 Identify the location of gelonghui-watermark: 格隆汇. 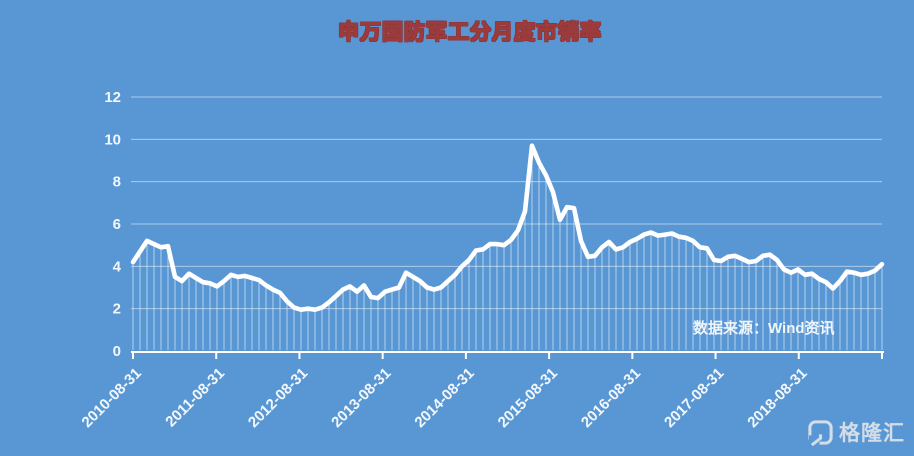
(856, 432).